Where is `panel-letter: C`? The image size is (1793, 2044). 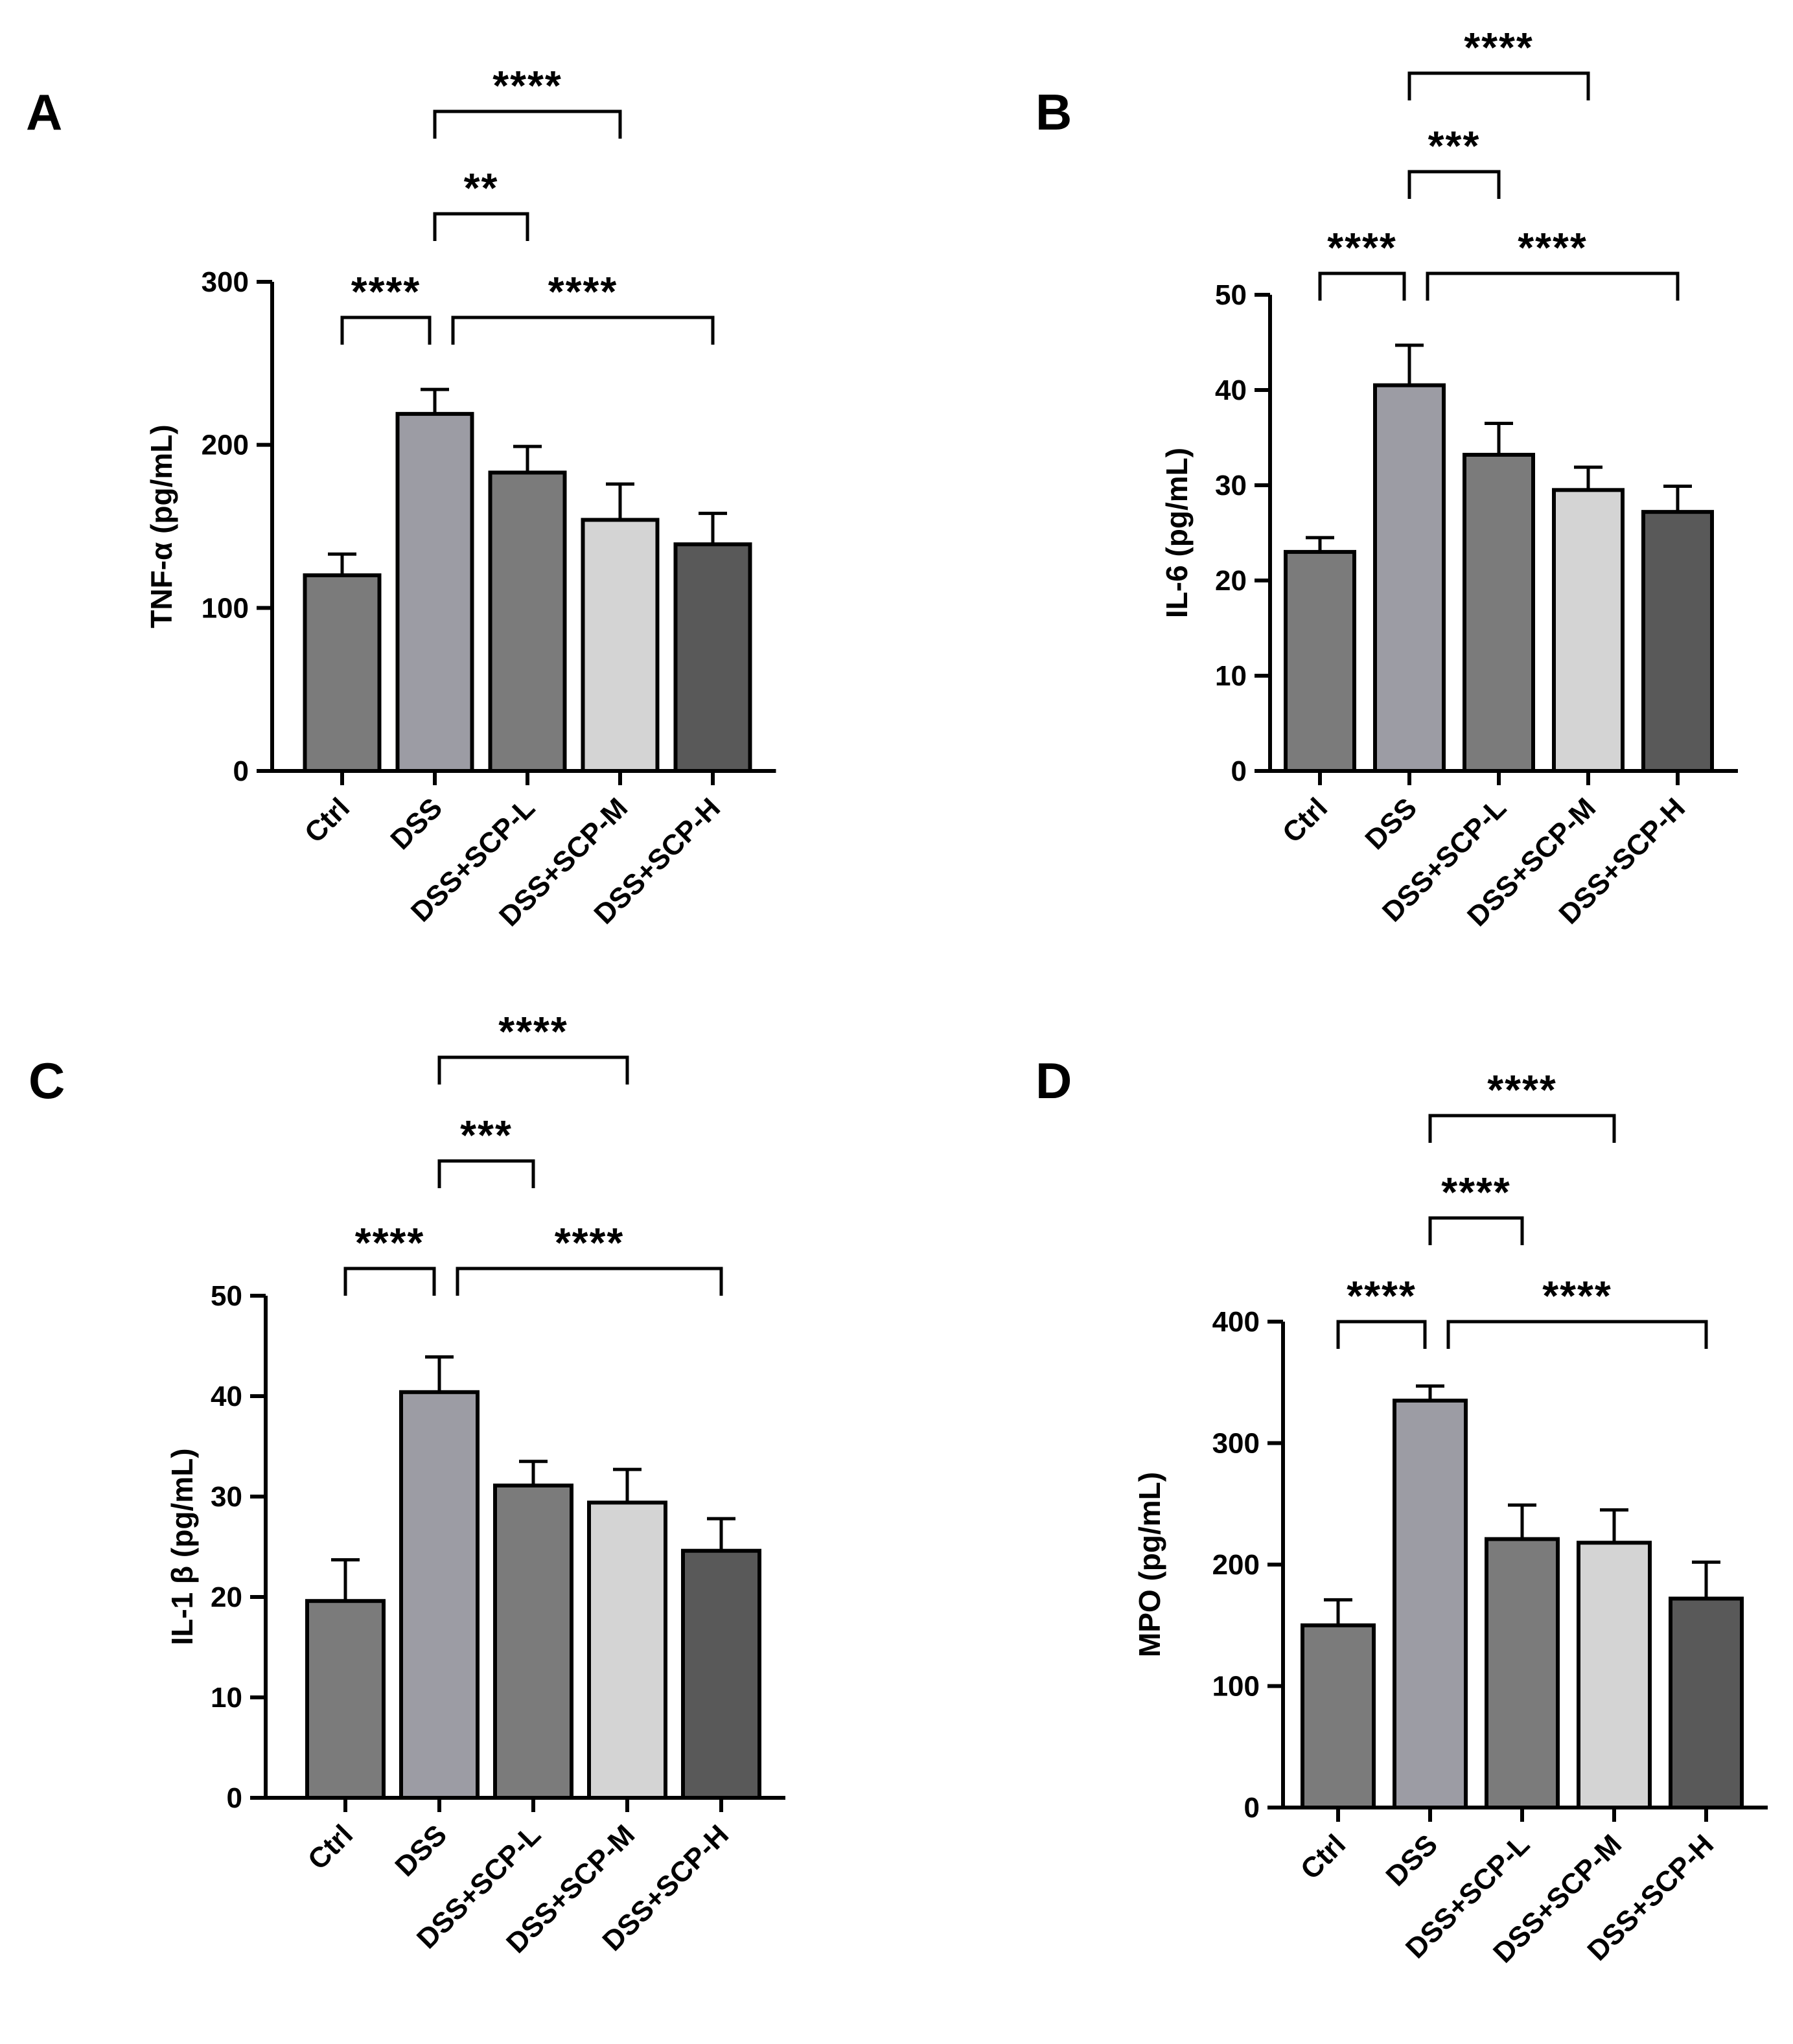 panel-letter: C is located at coordinates (47, 1080).